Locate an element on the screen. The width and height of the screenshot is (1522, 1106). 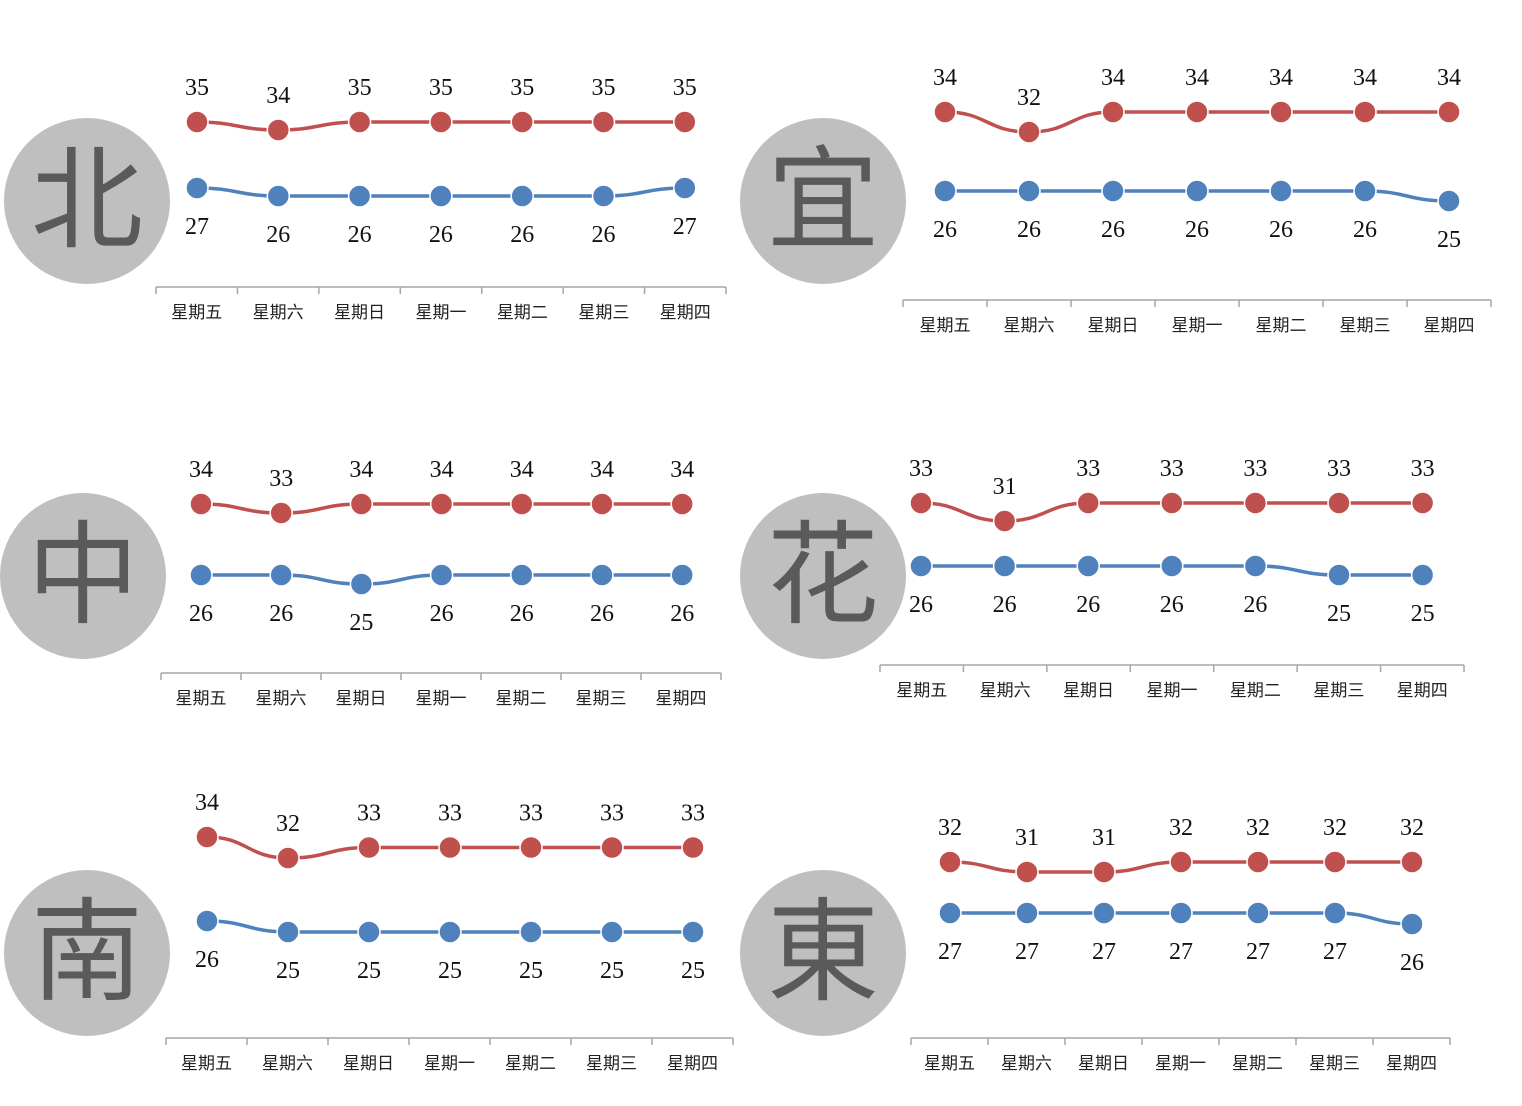
region-name: 南 is located at coordinates (87, 953).